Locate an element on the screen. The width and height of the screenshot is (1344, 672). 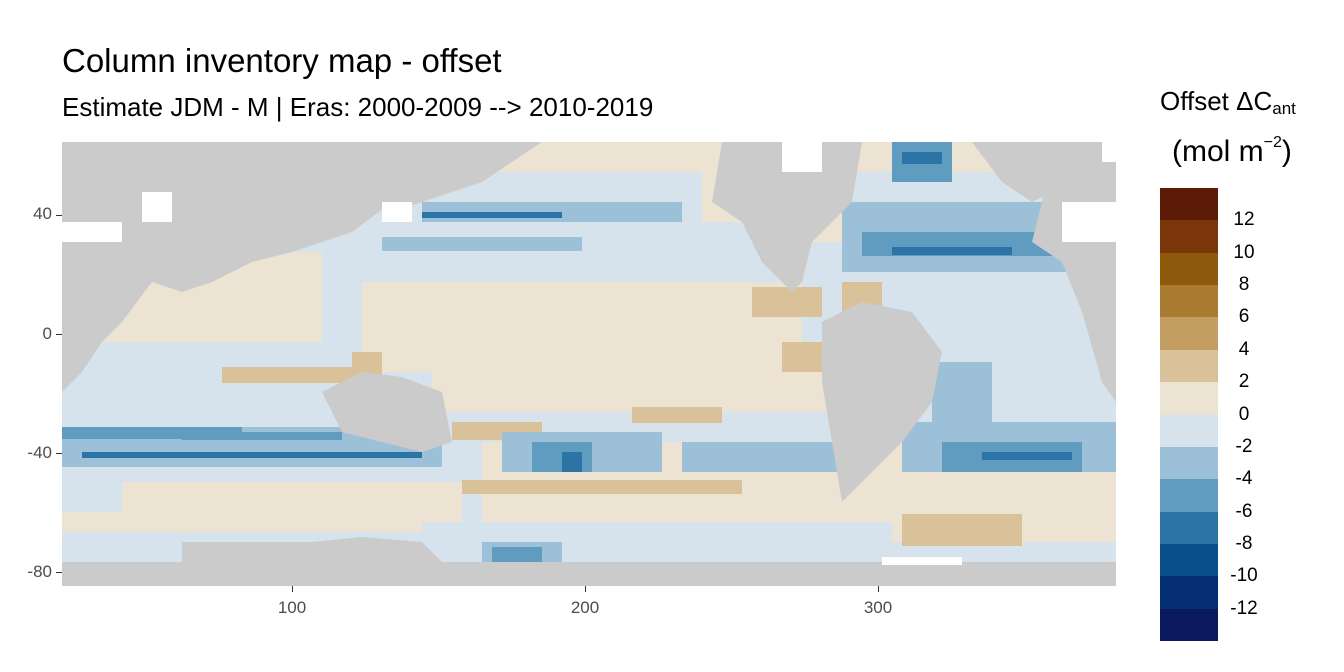
legend-break-label: -12 is located at coordinates (1244, 608).